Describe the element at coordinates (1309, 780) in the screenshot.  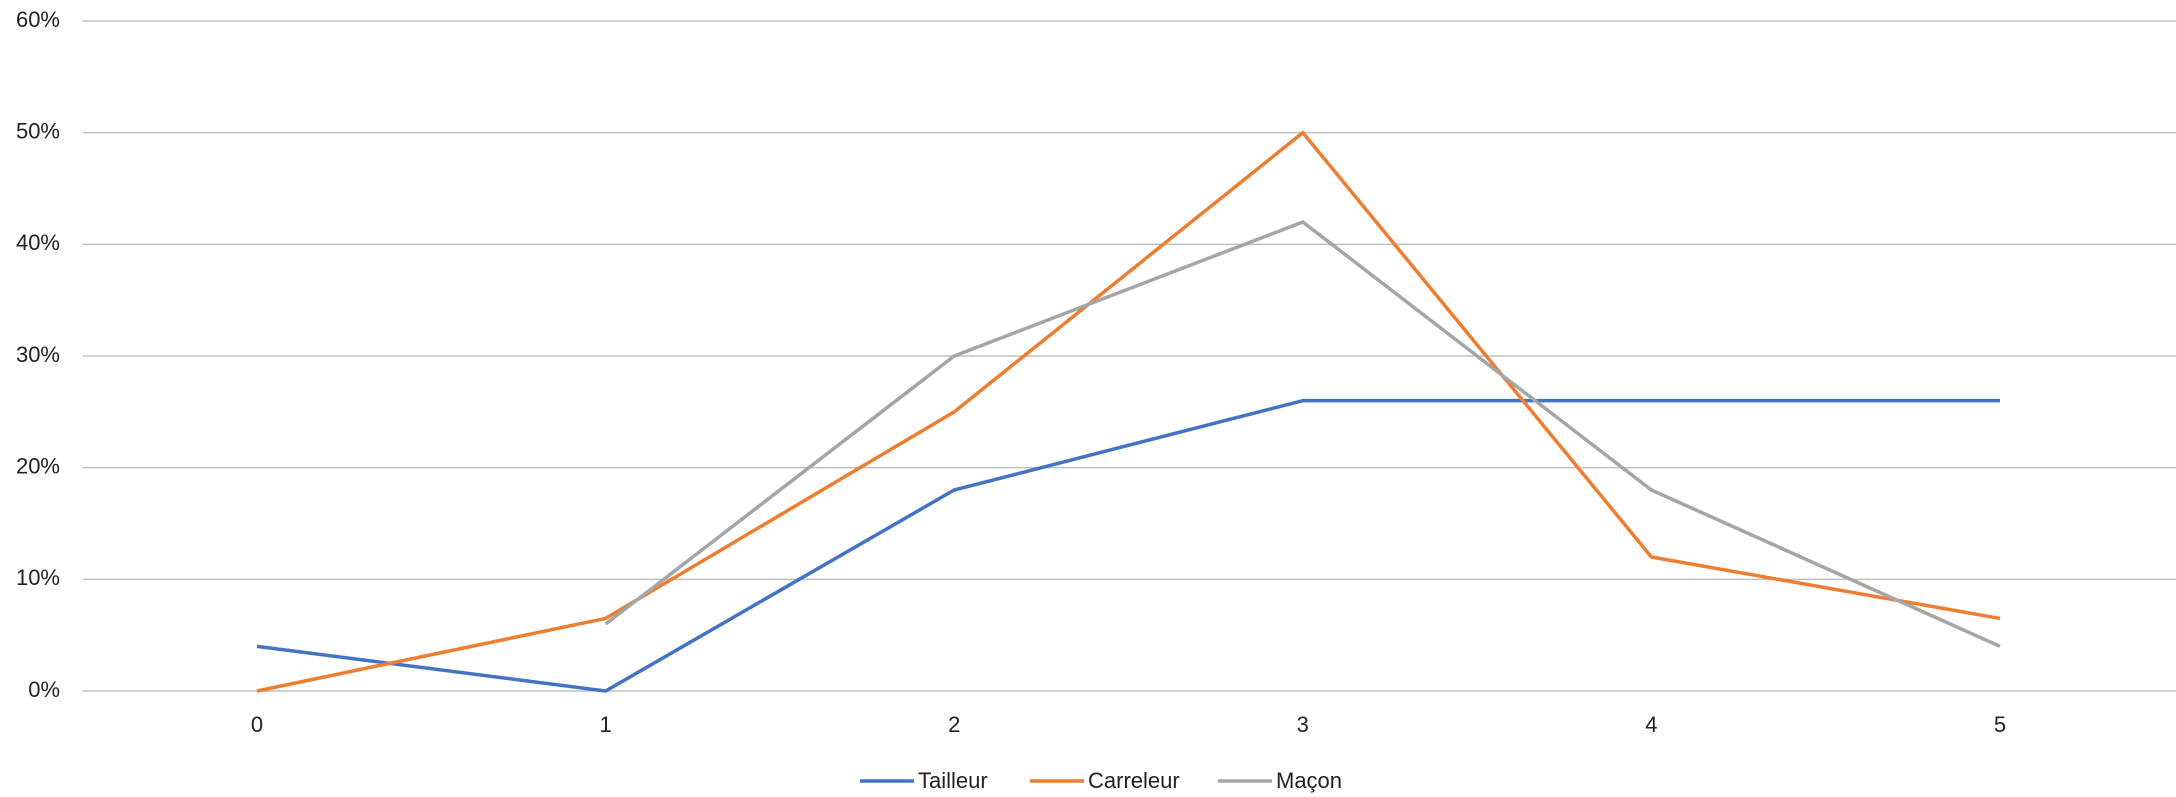
I see `legend-label: Maçon` at that location.